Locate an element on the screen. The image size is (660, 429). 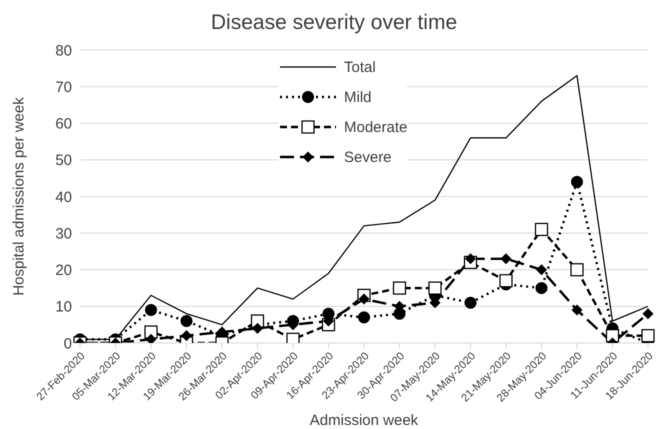
y-tick-label: 20 is located at coordinates (63, 271).